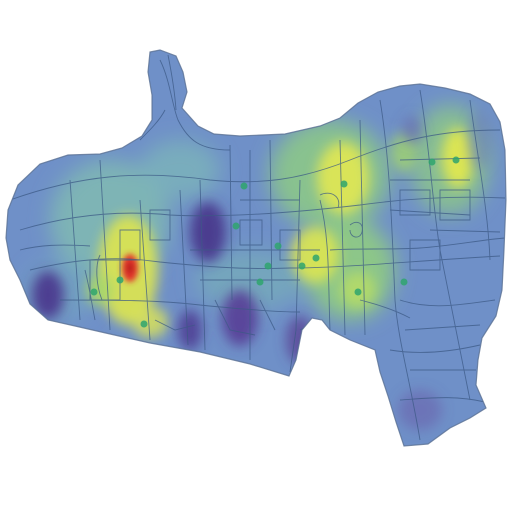 The height and width of the screenshot is (512, 512). I want to click on hotspot-south-central, so click(150, 322).